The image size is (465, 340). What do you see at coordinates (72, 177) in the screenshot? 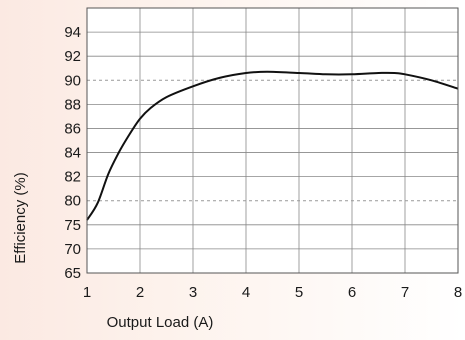
I see `y-tick-label-82: 82` at bounding box center [72, 177].